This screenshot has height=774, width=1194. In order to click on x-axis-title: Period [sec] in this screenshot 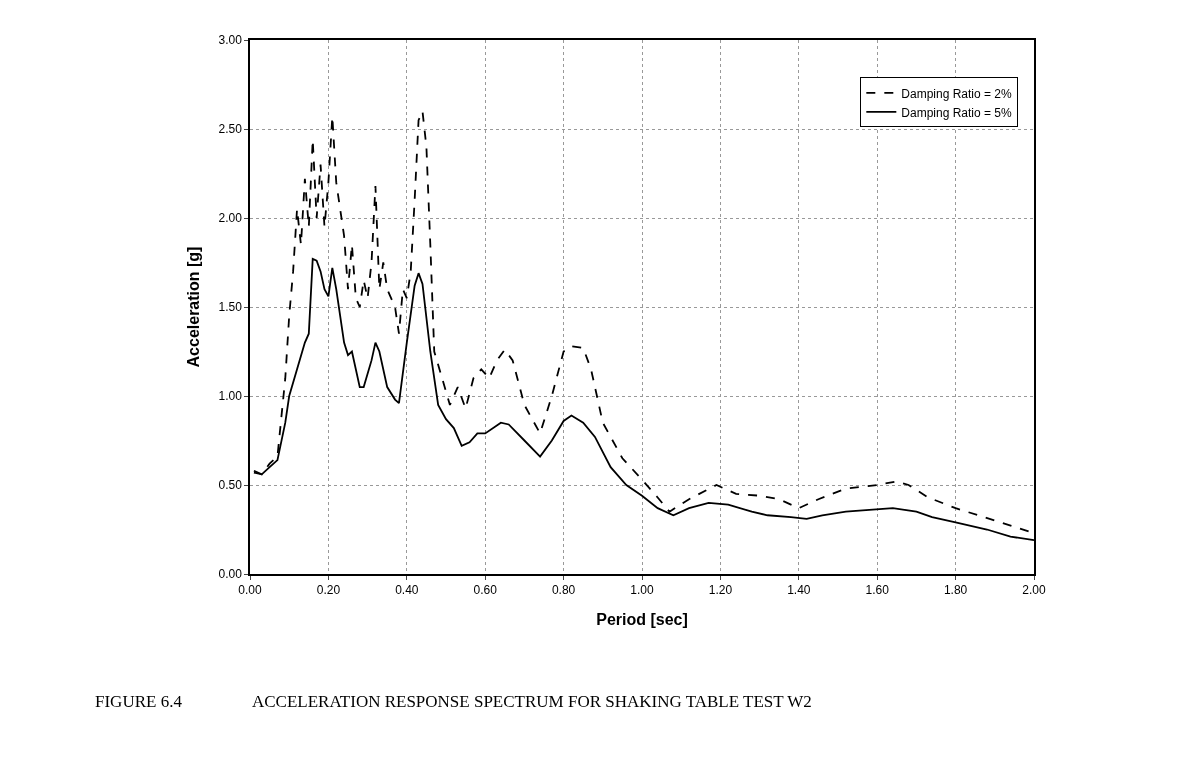, I will do `click(642, 620)`.